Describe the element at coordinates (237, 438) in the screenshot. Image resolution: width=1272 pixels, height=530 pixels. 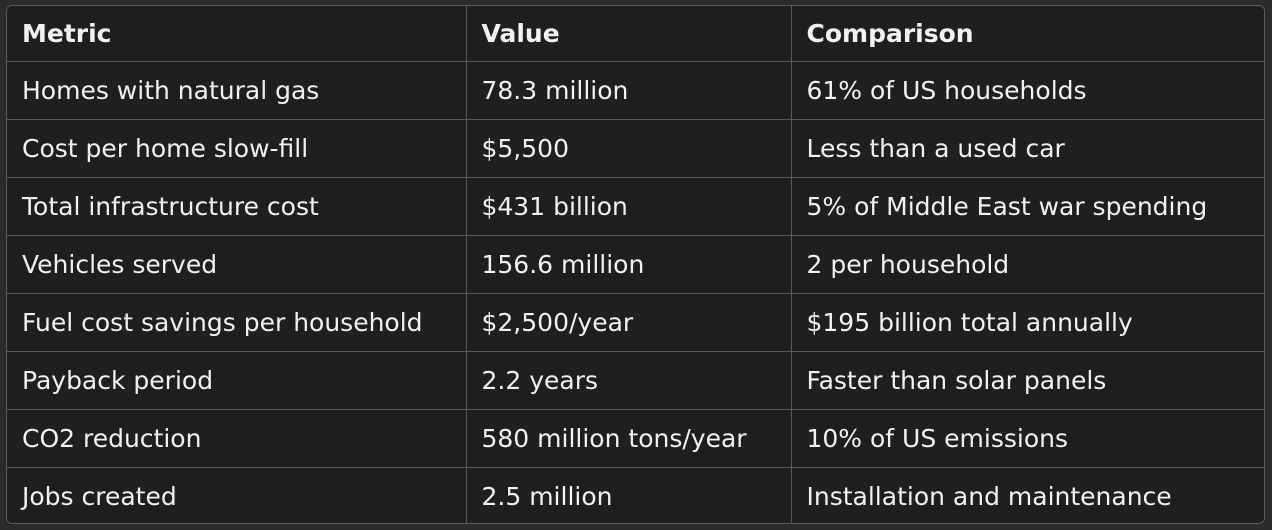
I see `cell-metric: CO2 reduction` at that location.